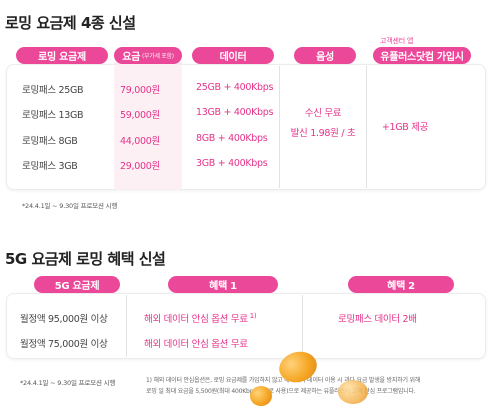  Describe the element at coordinates (397, 41) in the screenshot. I see `member-tip: 고객센터 앱` at that location.